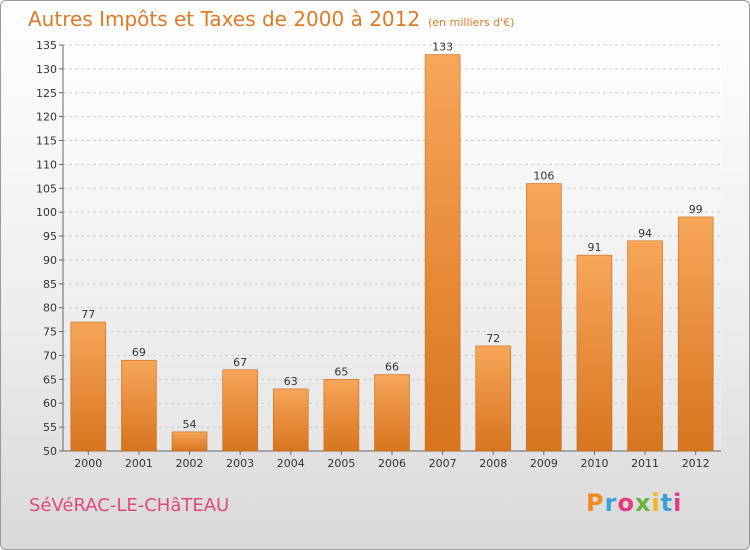 Image resolution: width=750 pixels, height=550 pixels. What do you see at coordinates (442, 47) in the screenshot?
I see `bar-value-label: 133` at bounding box center [442, 47].